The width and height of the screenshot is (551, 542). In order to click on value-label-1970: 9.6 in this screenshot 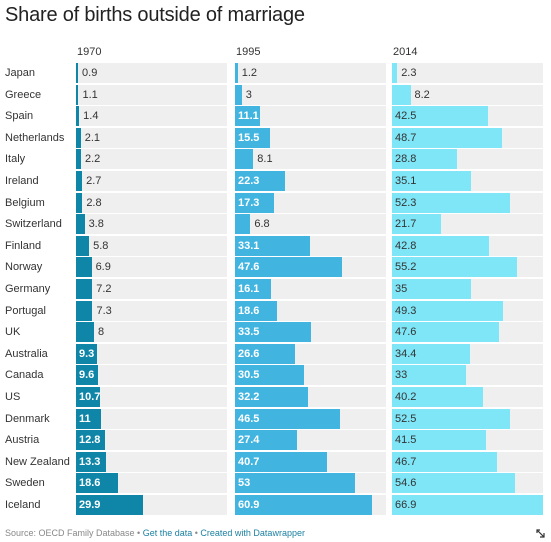, I will do `click(87, 375)`.